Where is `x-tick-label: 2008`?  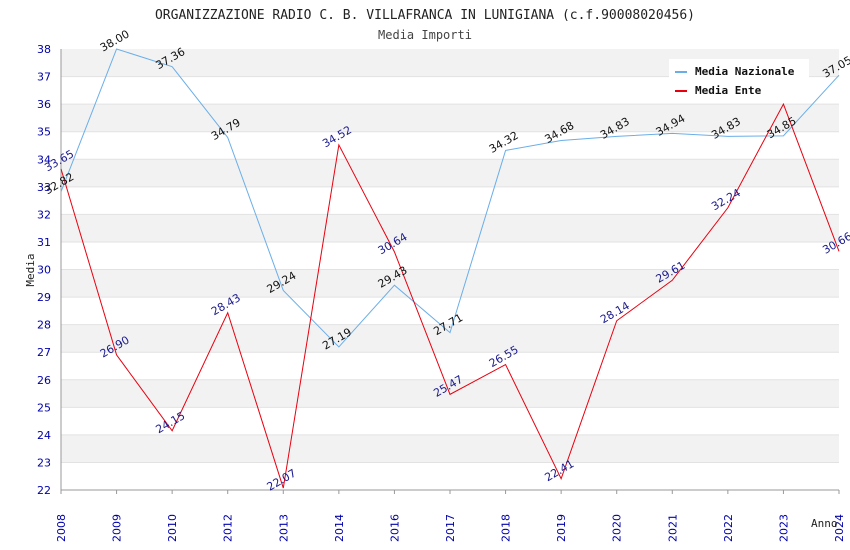
x-tick-label: 2008 is located at coordinates (61, 528).